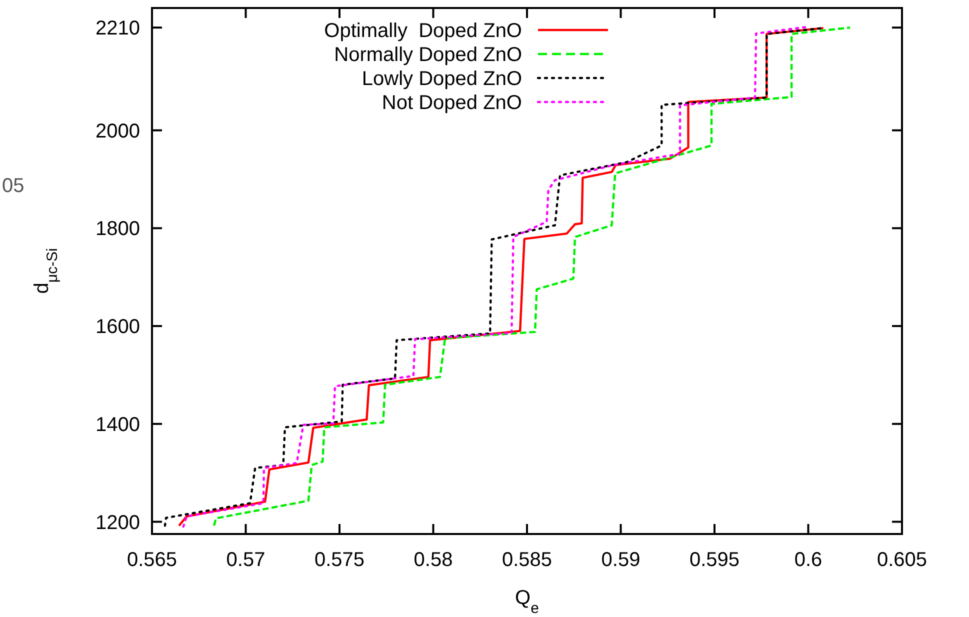 This screenshot has width=969, height=617. What do you see at coordinates (620, 560) in the screenshot?
I see `x-tick-label: 0.59` at bounding box center [620, 560].